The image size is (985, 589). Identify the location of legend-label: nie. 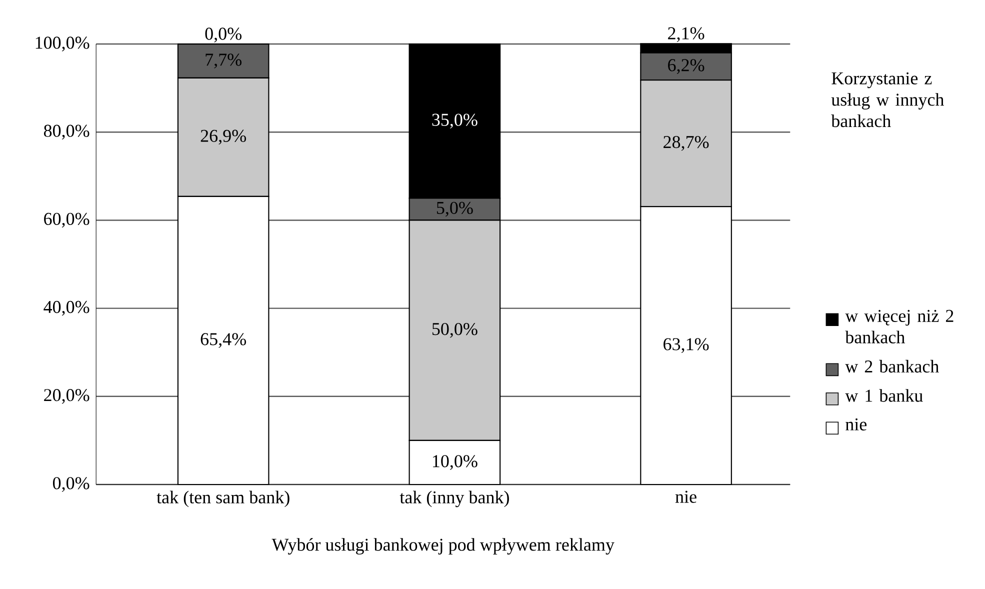
(856, 424).